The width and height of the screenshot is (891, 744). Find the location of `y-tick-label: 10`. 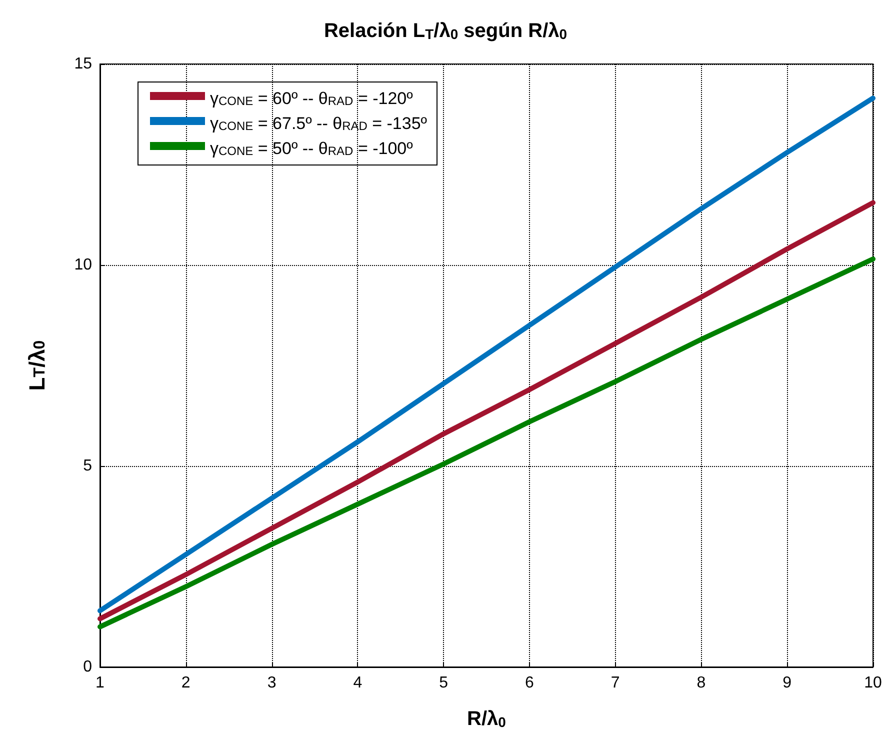

y-tick-label: 10 is located at coordinates (83, 265).